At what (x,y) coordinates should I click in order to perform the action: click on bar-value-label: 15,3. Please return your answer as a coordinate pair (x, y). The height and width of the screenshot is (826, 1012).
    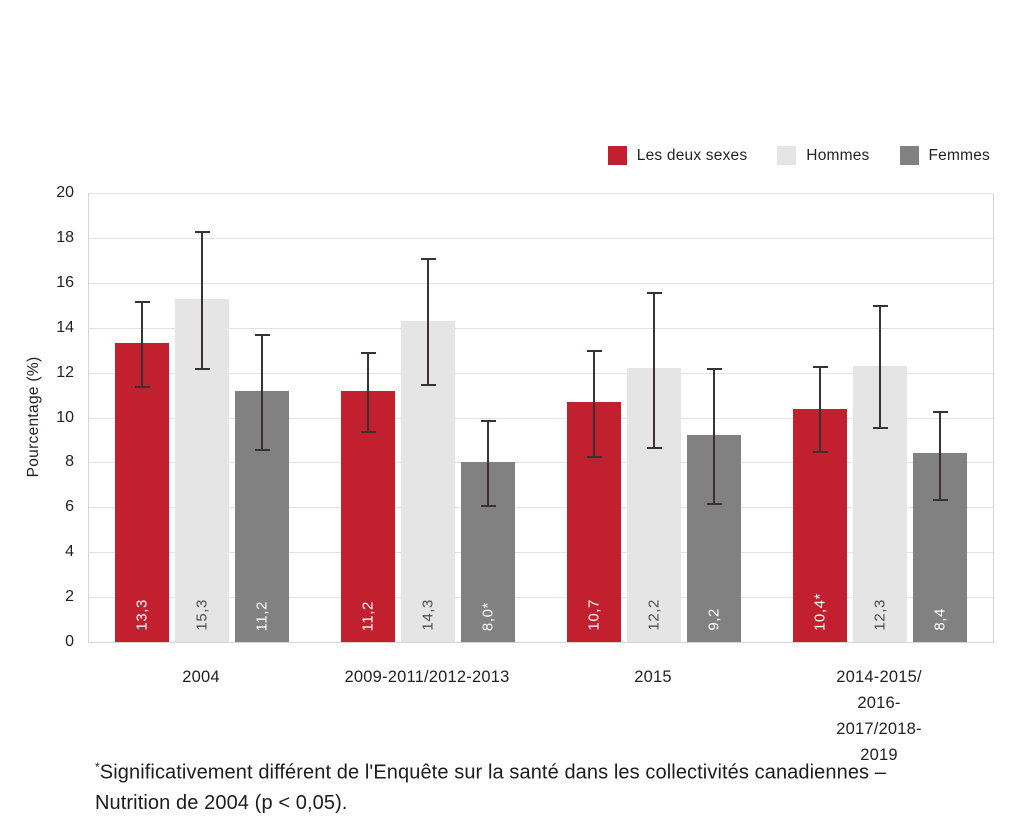
    Looking at the image, I should click on (202, 615).